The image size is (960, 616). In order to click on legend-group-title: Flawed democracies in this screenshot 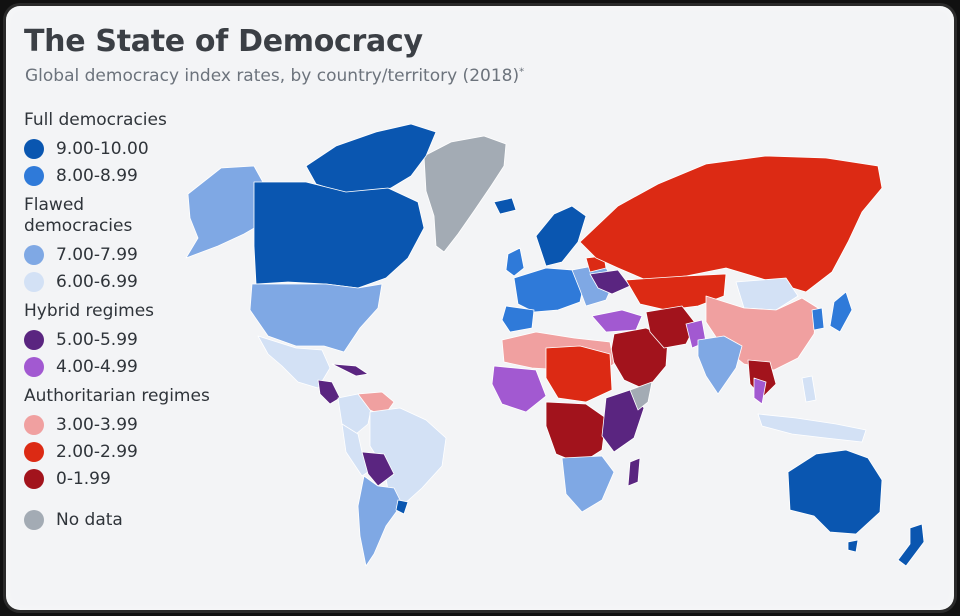, I will do `click(78, 215)`.